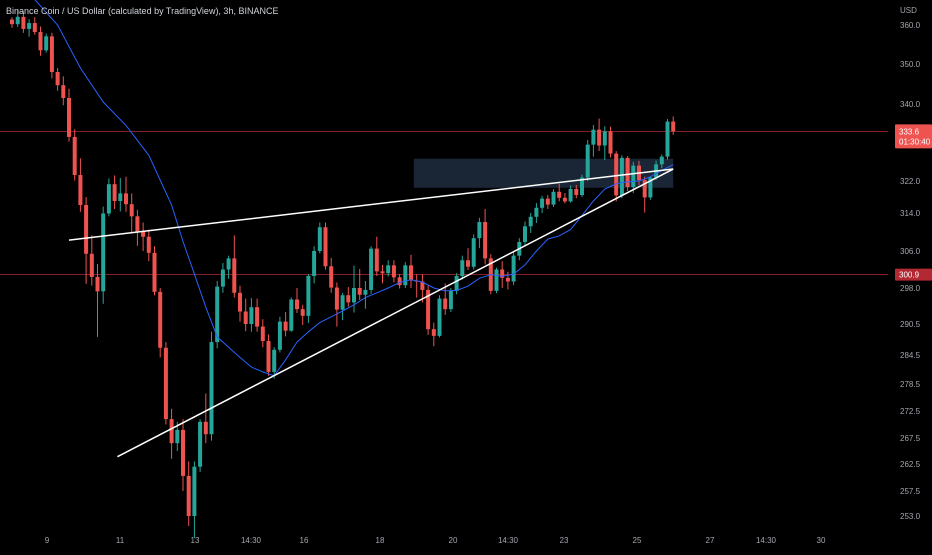 The width and height of the screenshot is (932, 555). What do you see at coordinates (910, 491) in the screenshot?
I see `y-tick-label: 257.5` at bounding box center [910, 491].